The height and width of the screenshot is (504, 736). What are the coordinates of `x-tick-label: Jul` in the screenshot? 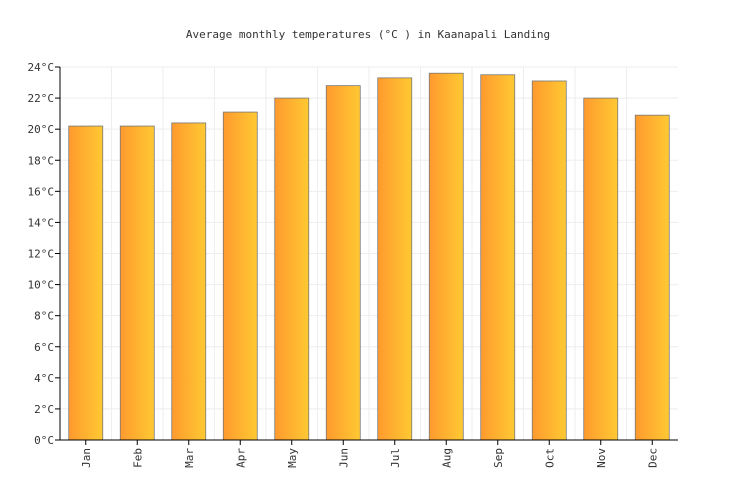 It's located at (395, 458).